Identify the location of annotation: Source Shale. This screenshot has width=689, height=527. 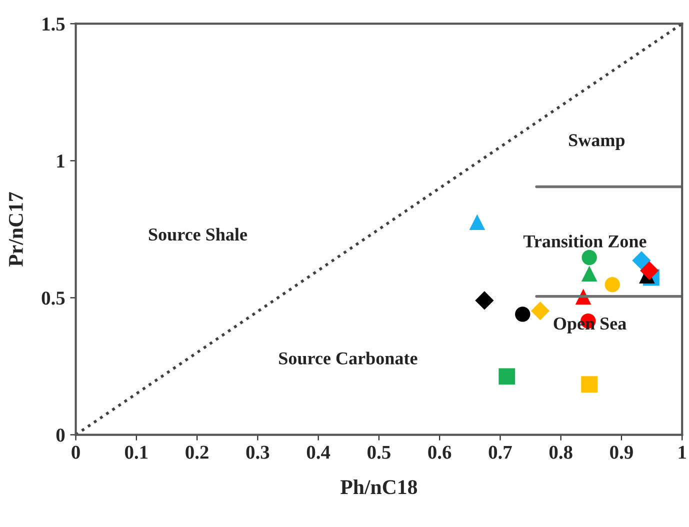
(198, 234).